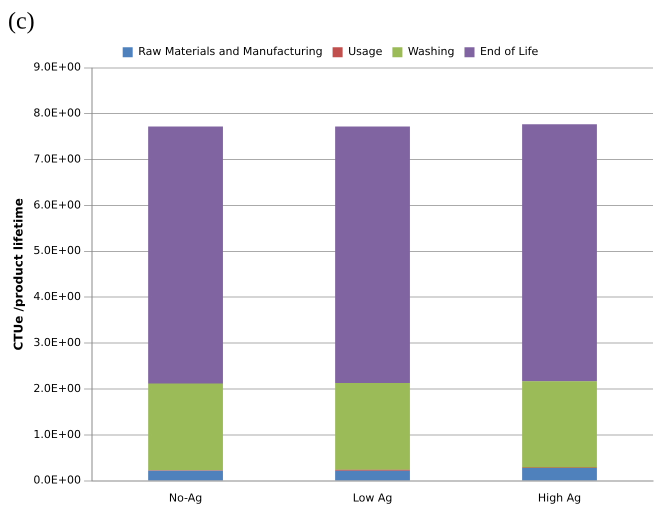 Image resolution: width=671 pixels, height=518 pixels. What do you see at coordinates (560, 497) in the screenshot?
I see `x-tick-label: High Ag` at bounding box center [560, 497].